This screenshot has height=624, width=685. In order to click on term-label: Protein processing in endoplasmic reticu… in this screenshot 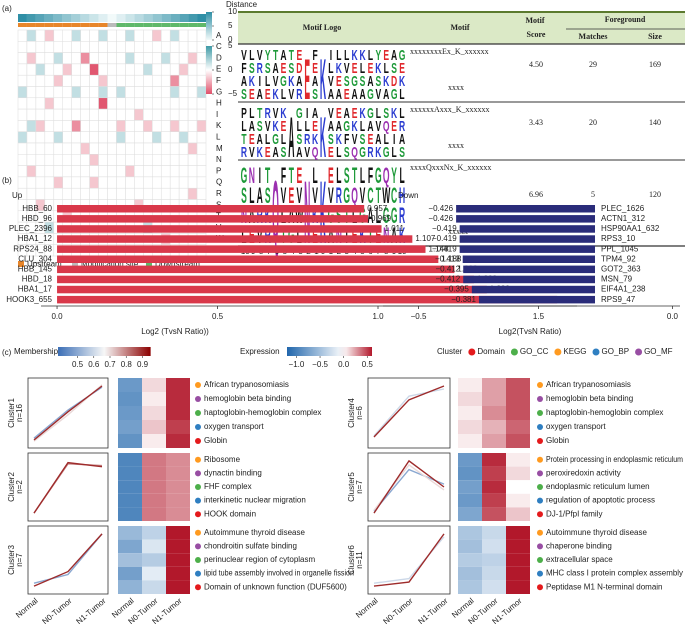, I will do `click(614, 459)`.